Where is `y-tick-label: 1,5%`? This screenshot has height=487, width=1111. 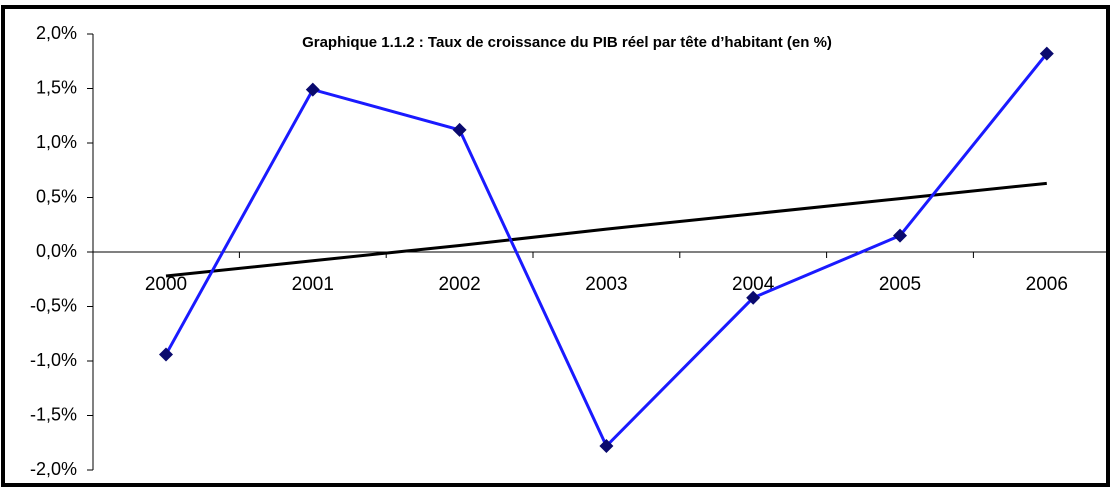
y-tick-label: 1,5% is located at coordinates (56, 87).